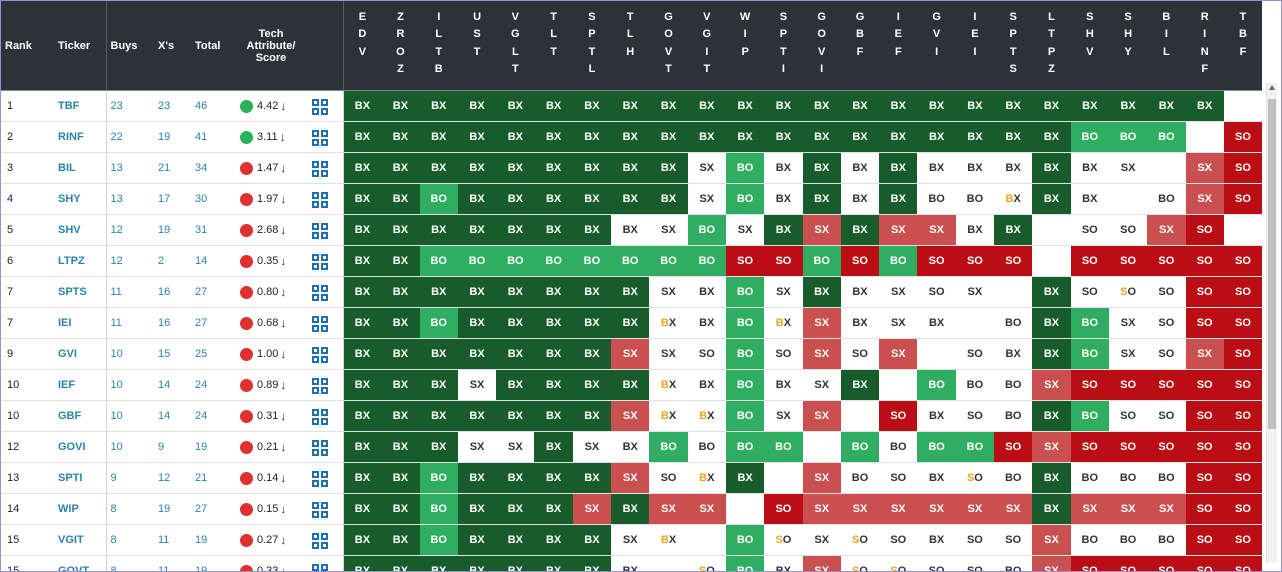  I want to click on xs-cell: 11, so click(172, 563).